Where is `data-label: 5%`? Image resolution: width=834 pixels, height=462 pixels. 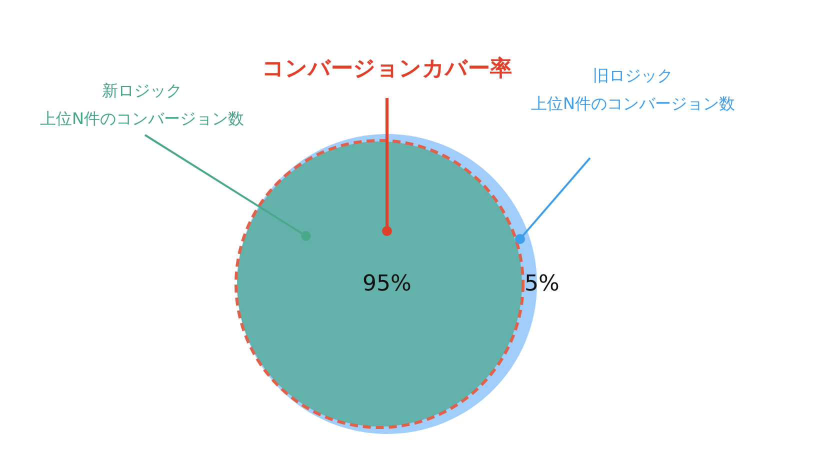
data-label: 5% is located at coordinates (542, 284).